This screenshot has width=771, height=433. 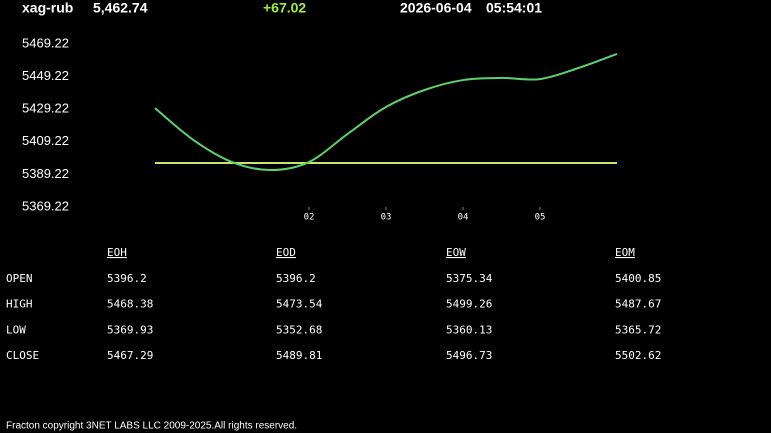 What do you see at coordinates (130, 304) in the screenshot?
I see `table-cell: 5468.38` at bounding box center [130, 304].